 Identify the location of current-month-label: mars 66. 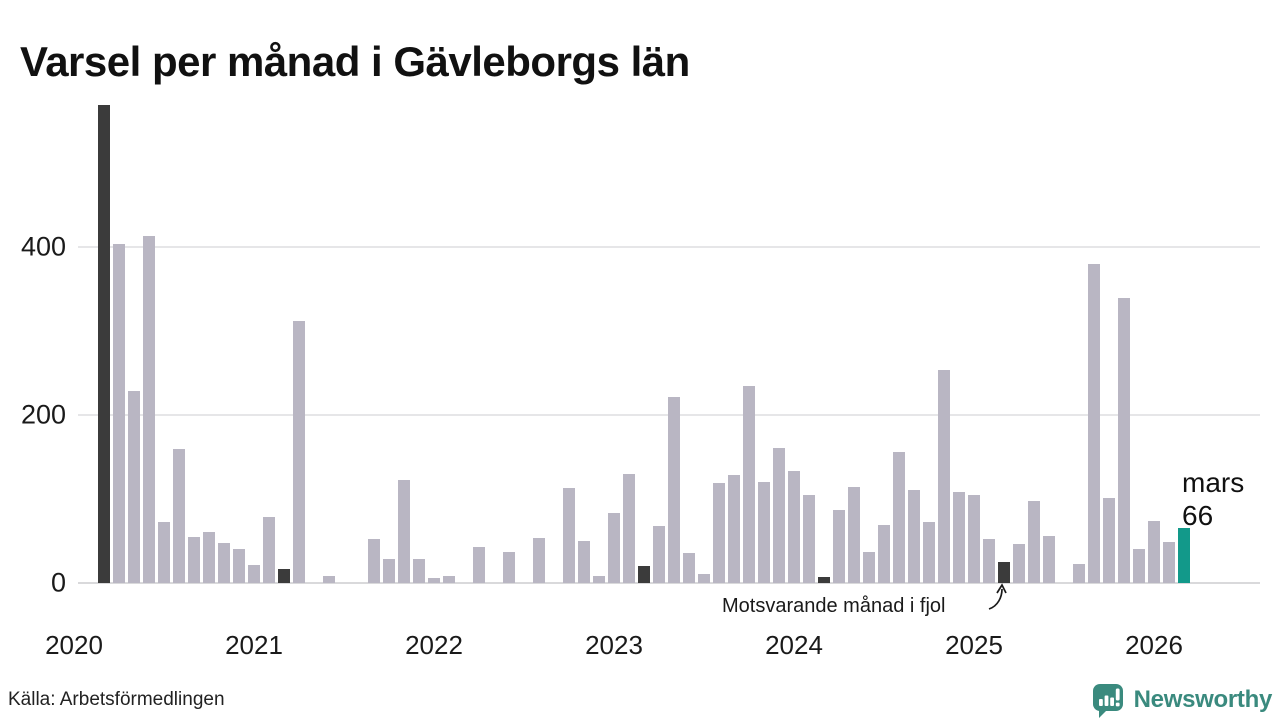
(1213, 499).